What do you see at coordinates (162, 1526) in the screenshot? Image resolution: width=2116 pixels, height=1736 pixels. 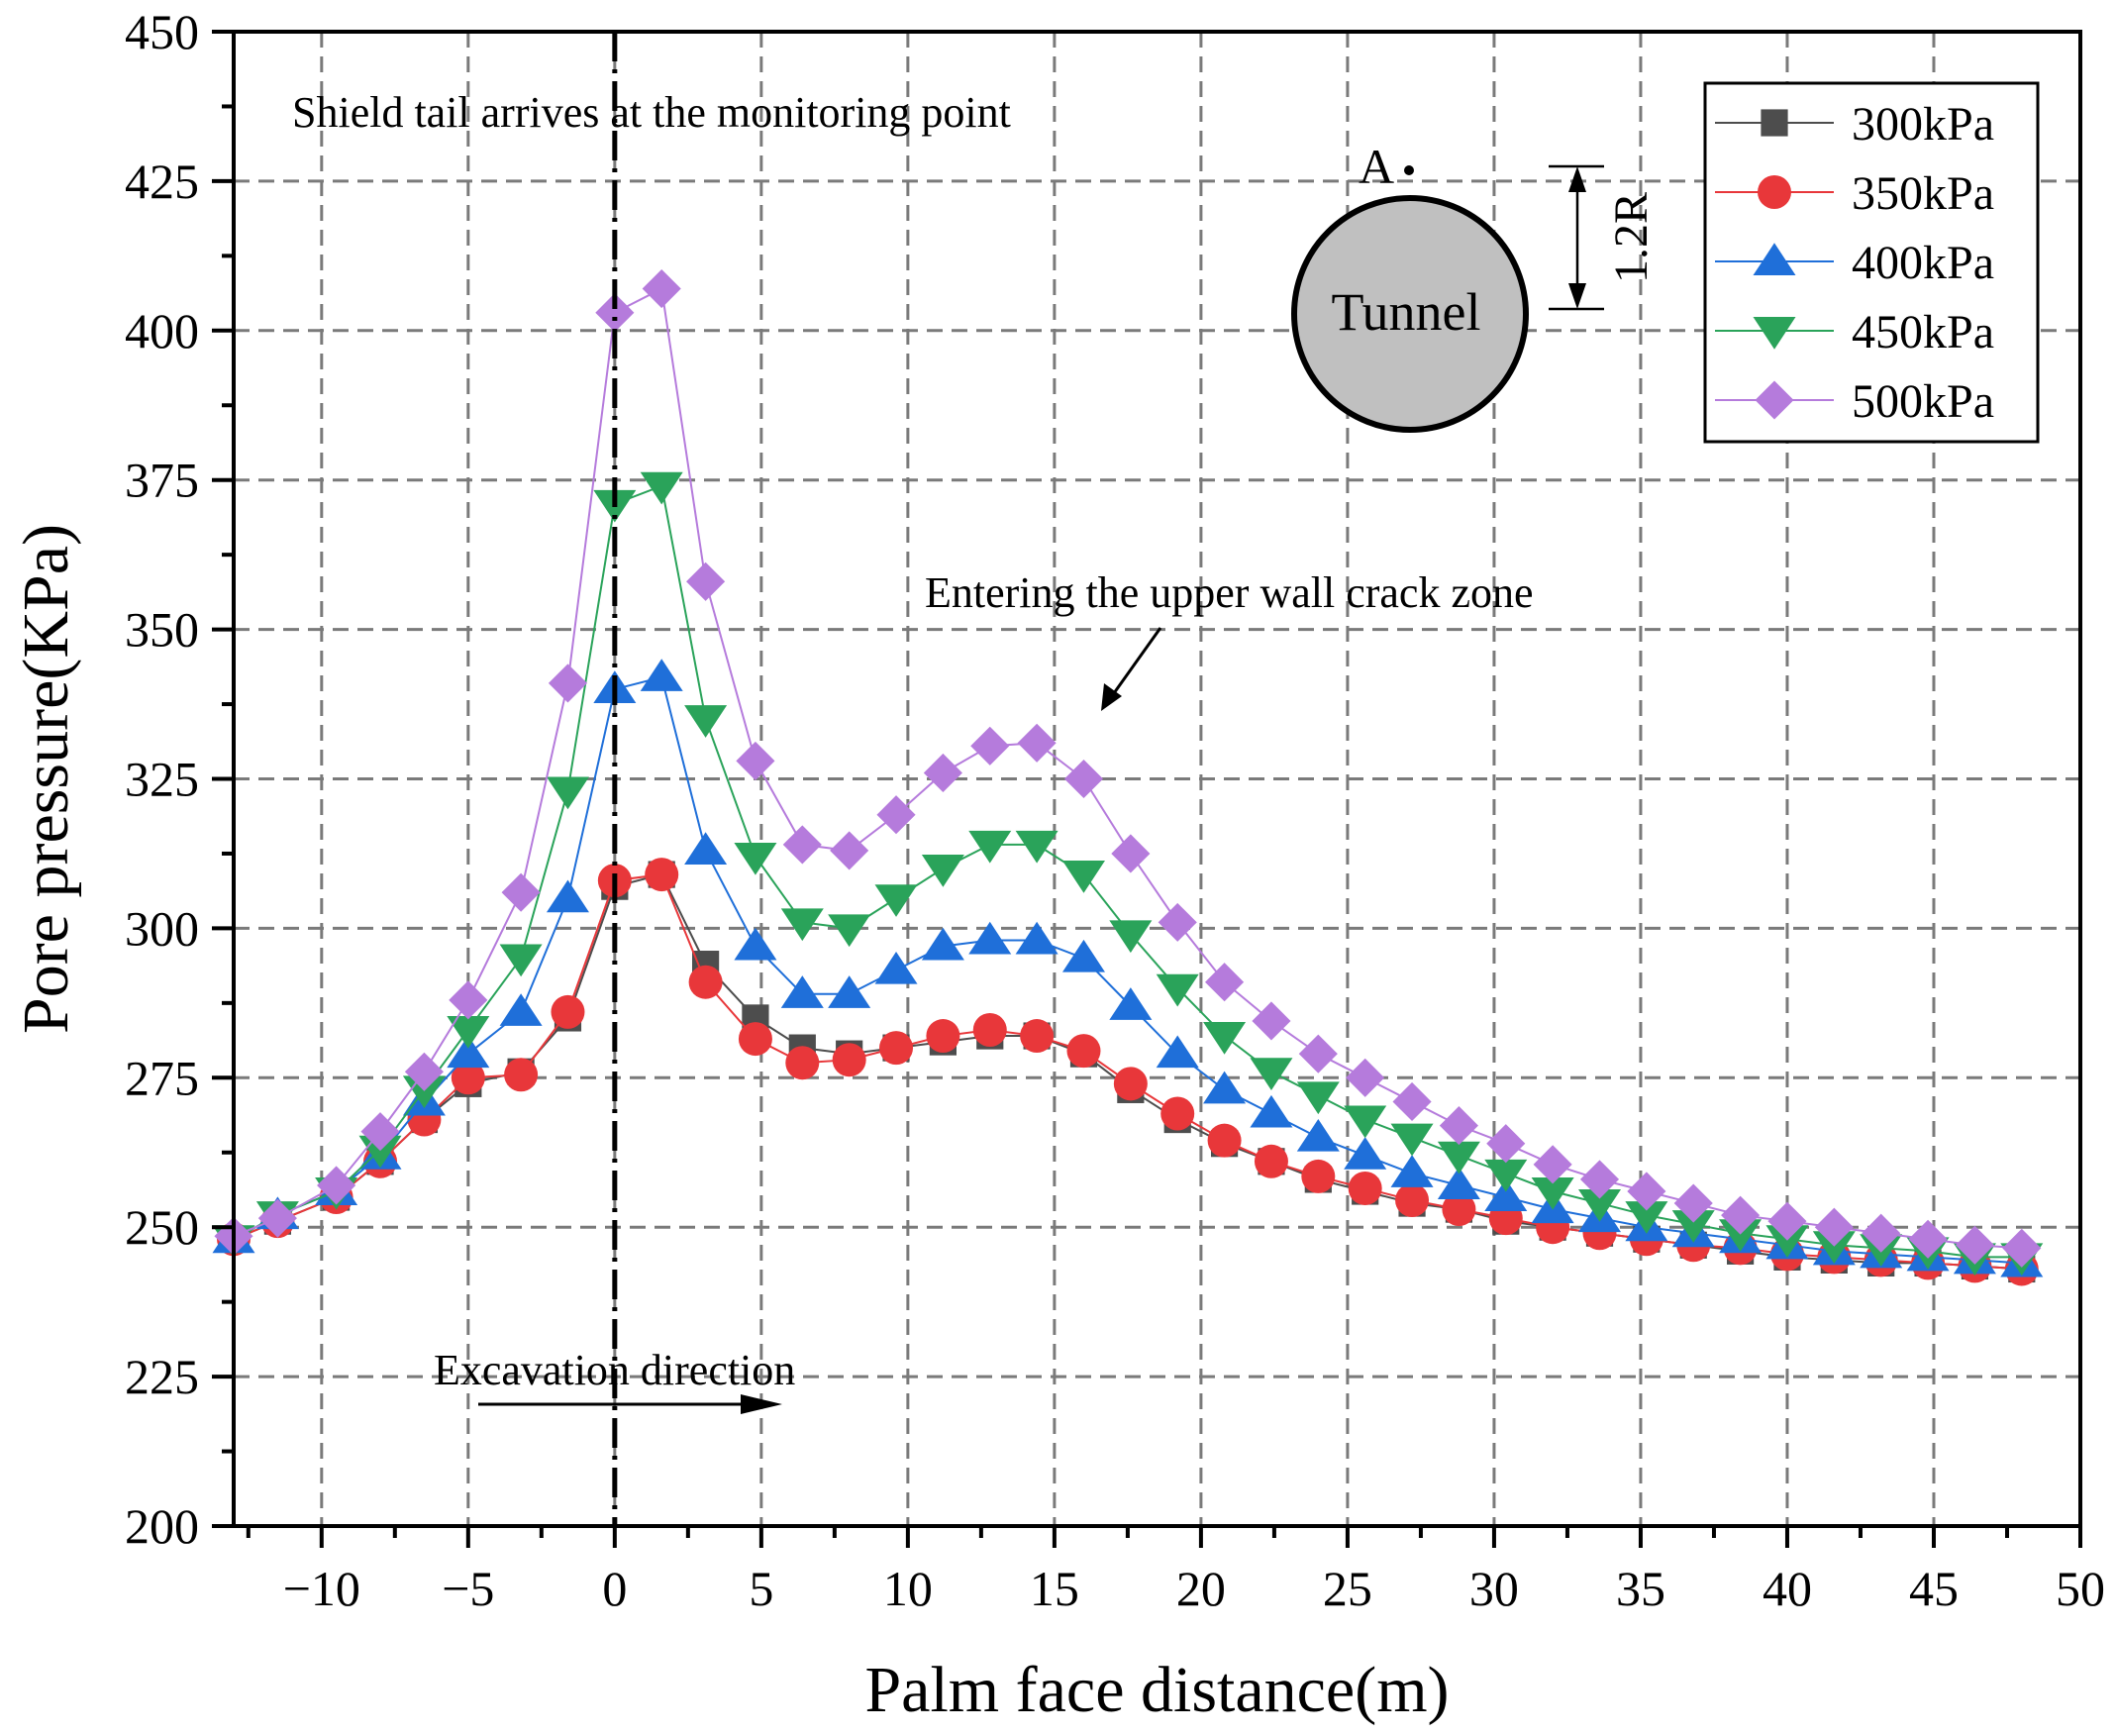 I see `y-tick-label: 200` at bounding box center [162, 1526].